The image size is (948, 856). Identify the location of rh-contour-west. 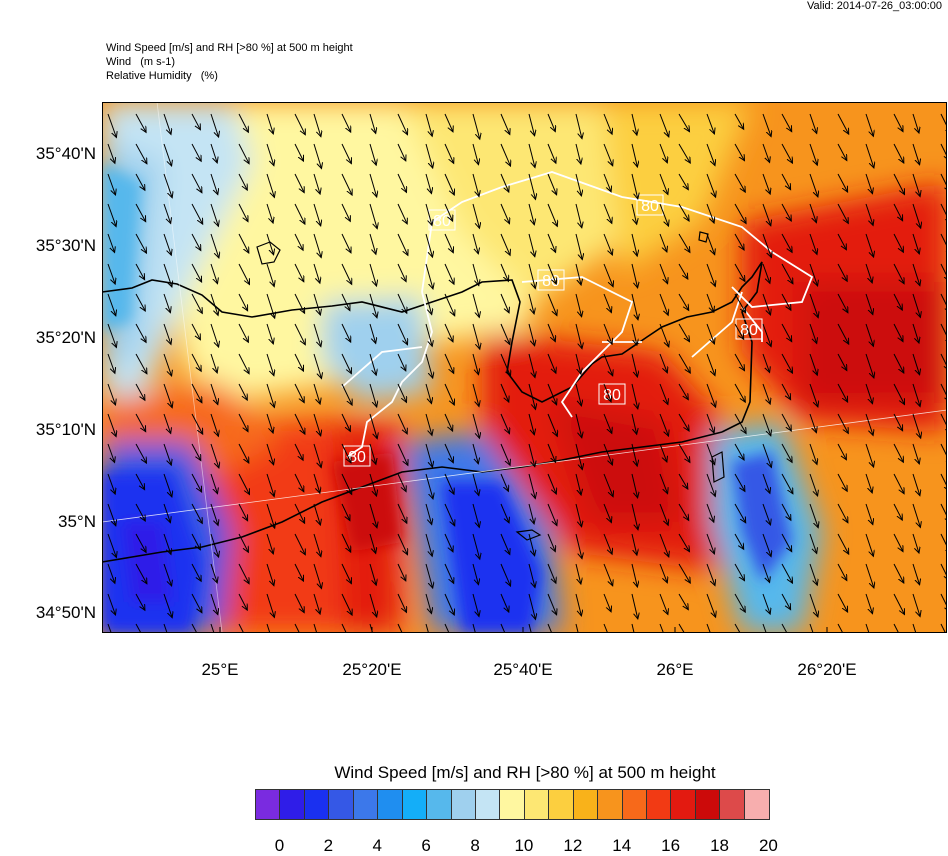
(387, 374).